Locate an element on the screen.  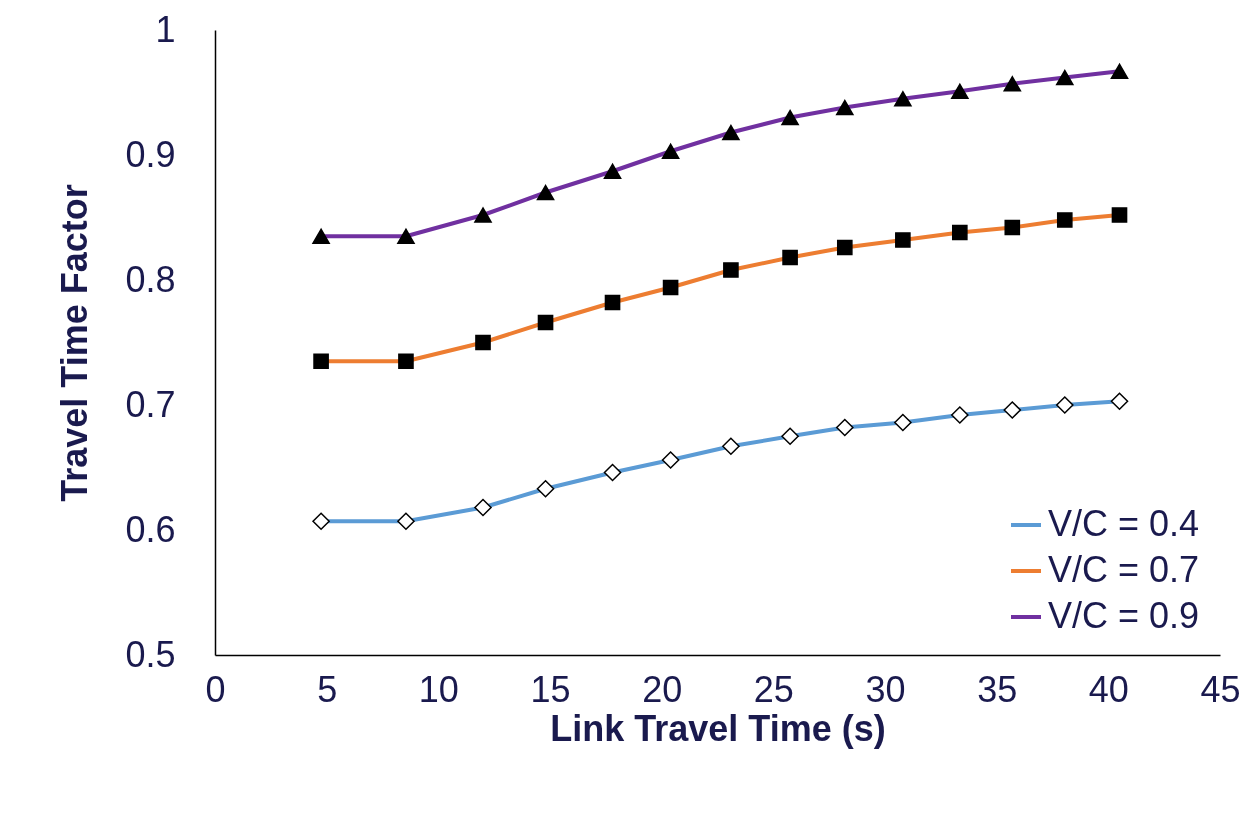
x-axis-title: Link Travel Time (s) is located at coordinates (718, 728).